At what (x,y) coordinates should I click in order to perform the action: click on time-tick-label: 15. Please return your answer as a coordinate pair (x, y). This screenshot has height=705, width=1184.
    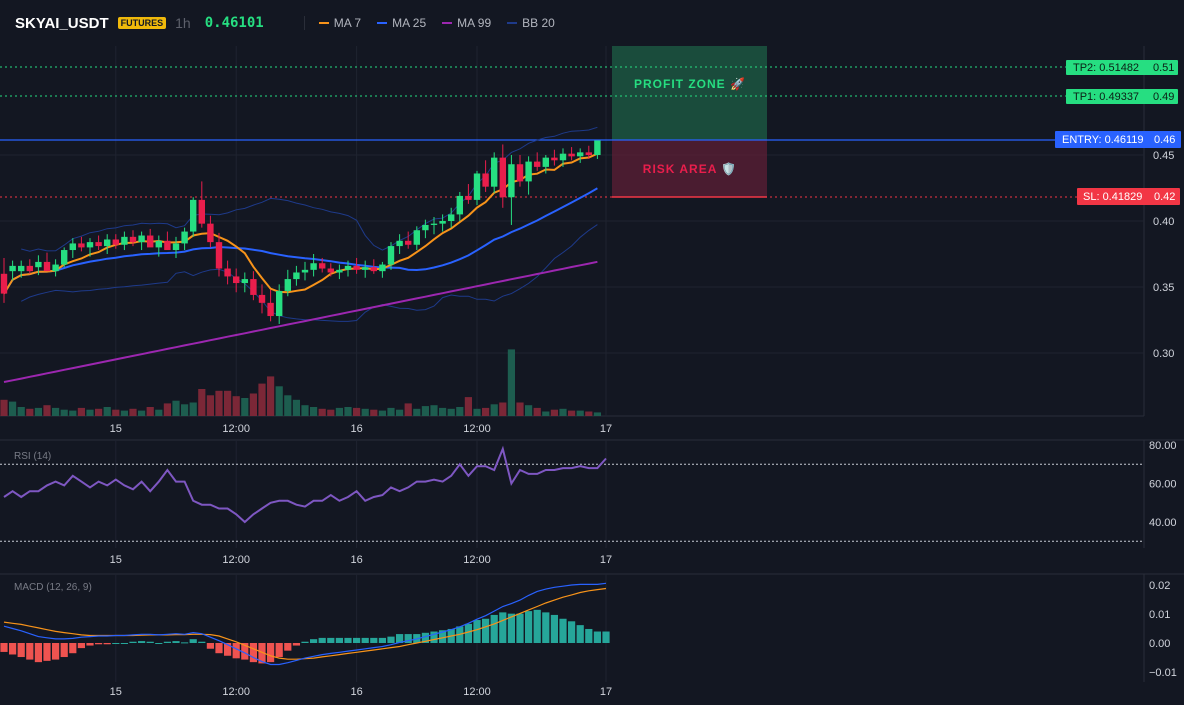
    Looking at the image, I should click on (116, 692).